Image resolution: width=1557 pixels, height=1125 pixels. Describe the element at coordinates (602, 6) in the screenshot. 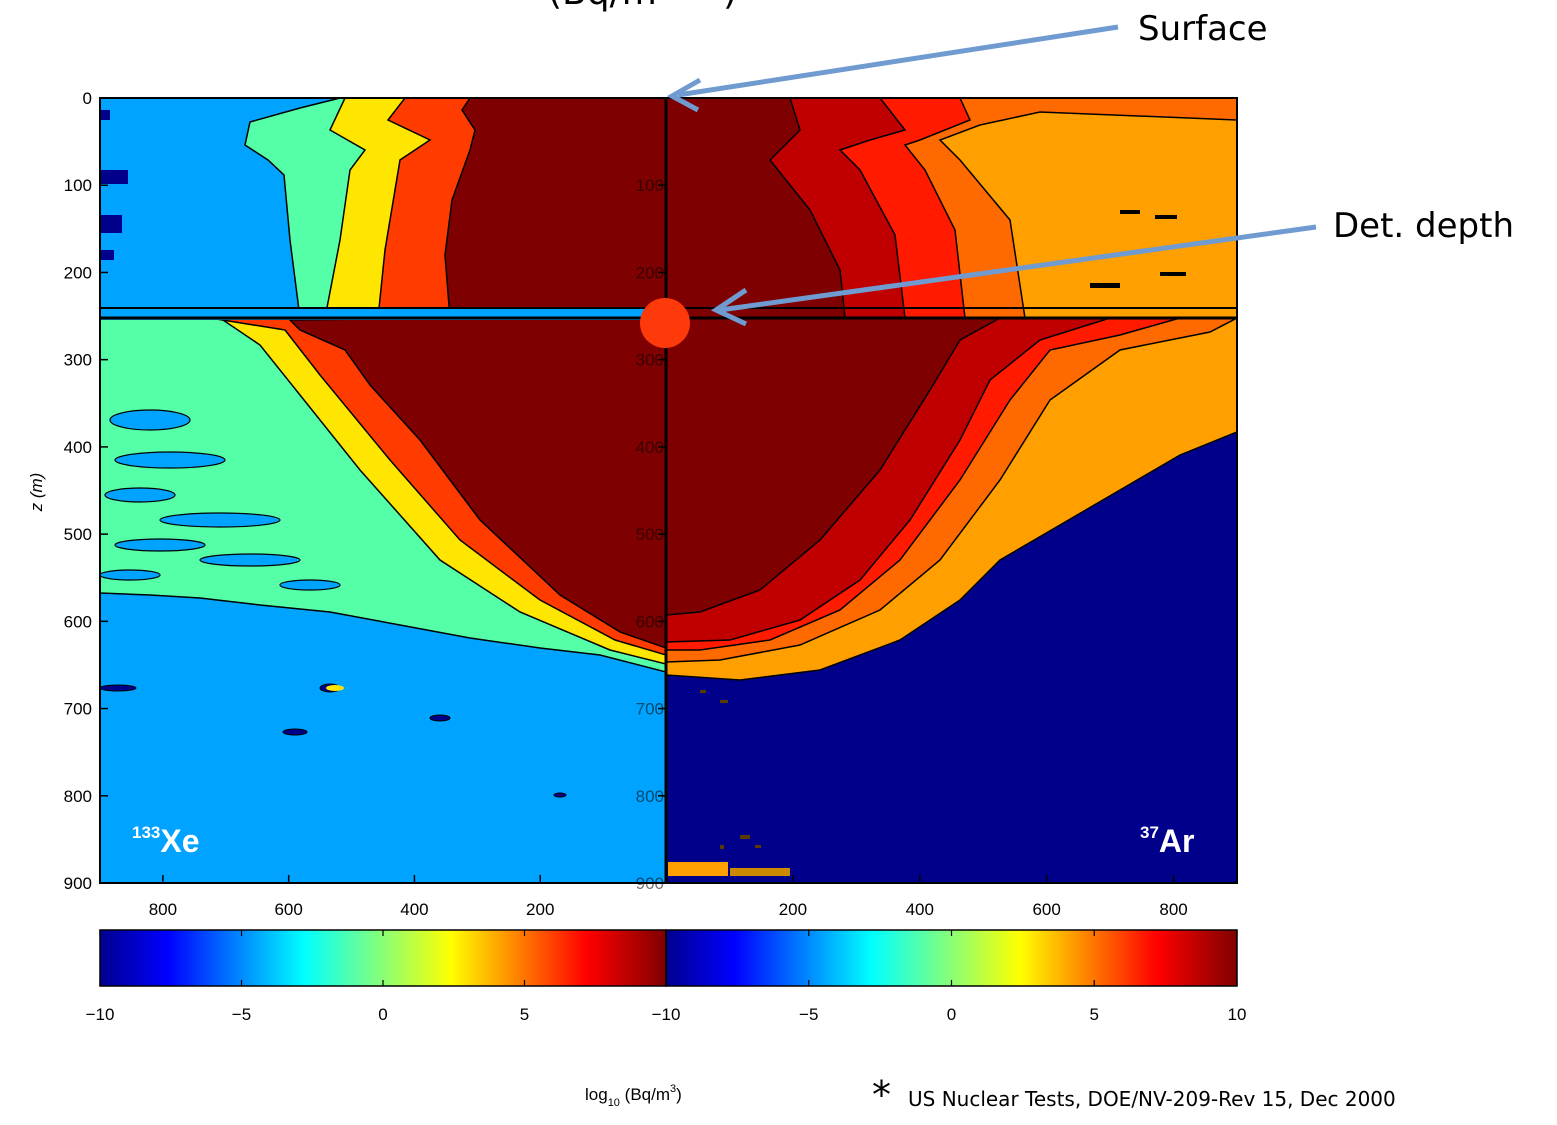

I see `chart-title-fragment: (Bq/m` at that location.